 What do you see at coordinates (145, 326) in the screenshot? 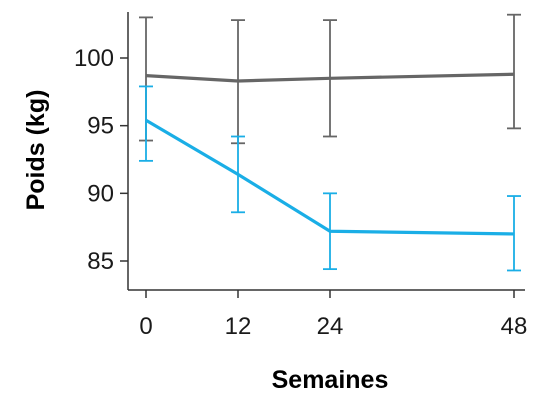
I see `x-tick-label-0: 0` at bounding box center [145, 326].